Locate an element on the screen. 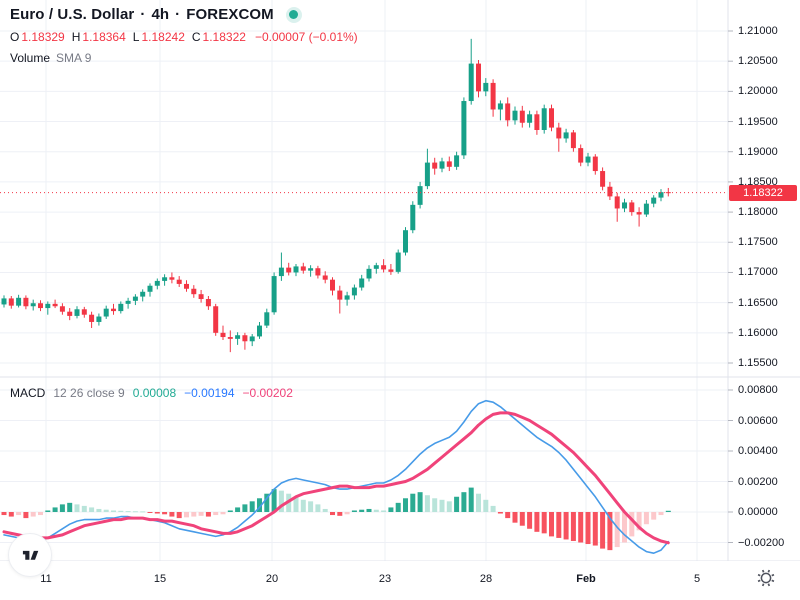  tradingview-logo-icon is located at coordinates (30, 555).